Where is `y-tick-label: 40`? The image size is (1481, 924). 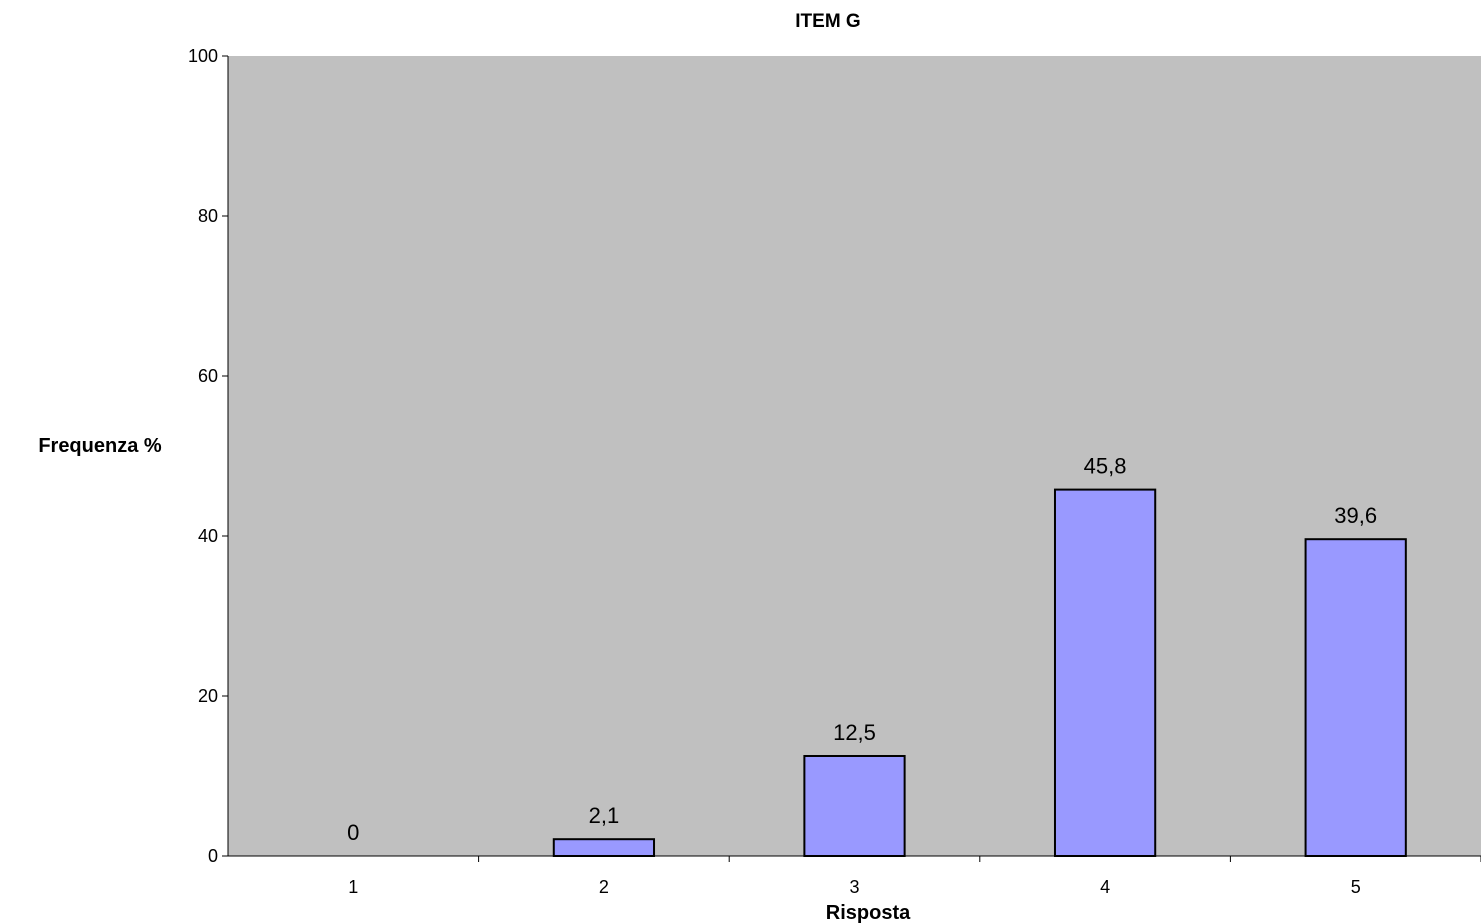
y-tick-label: 40 is located at coordinates (208, 536).